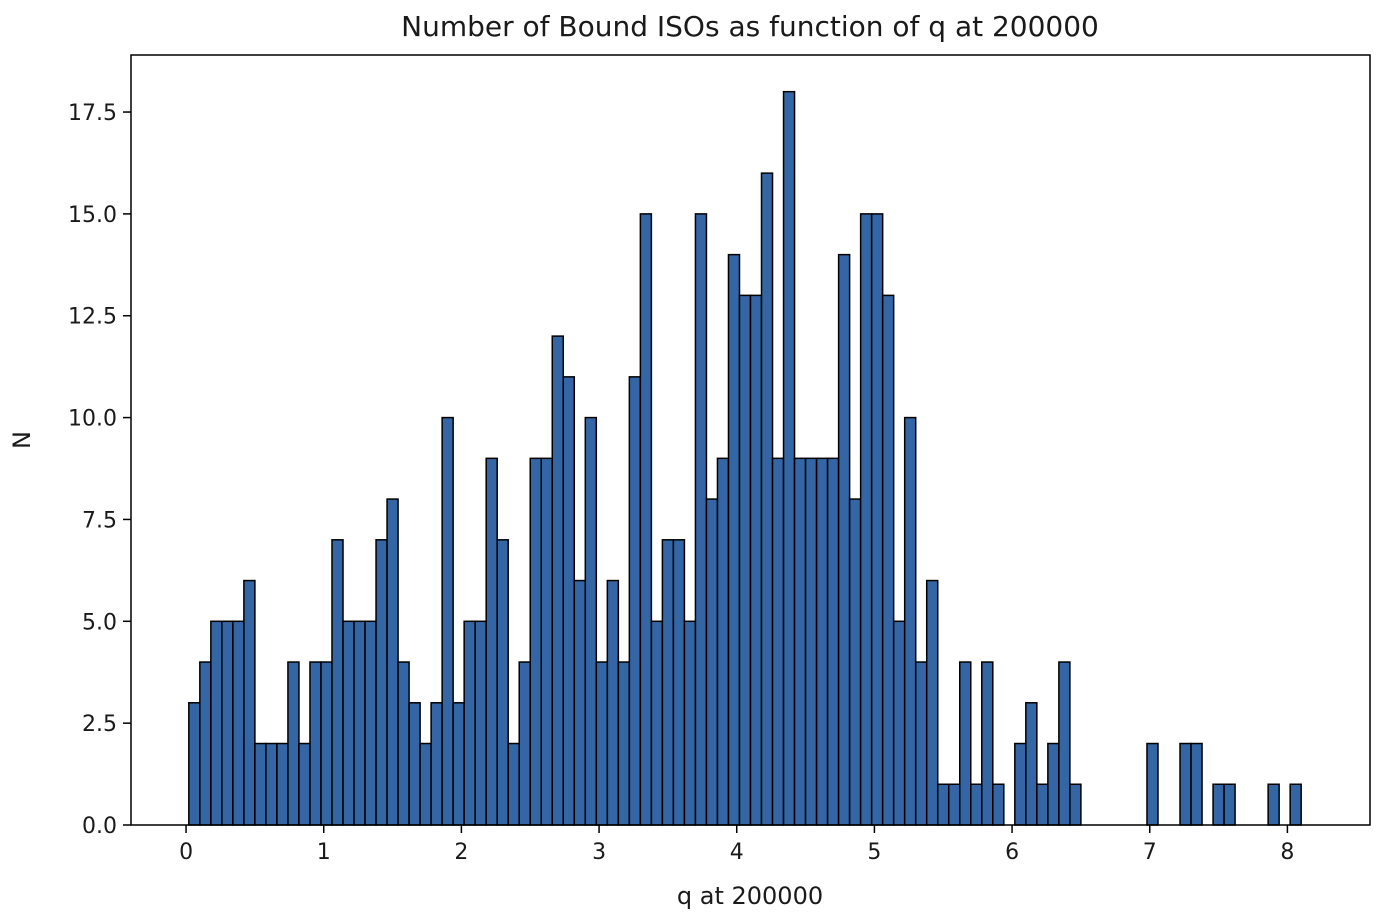  What do you see at coordinates (99, 826) in the screenshot?
I see `y-tick-label: 0.0` at bounding box center [99, 826].